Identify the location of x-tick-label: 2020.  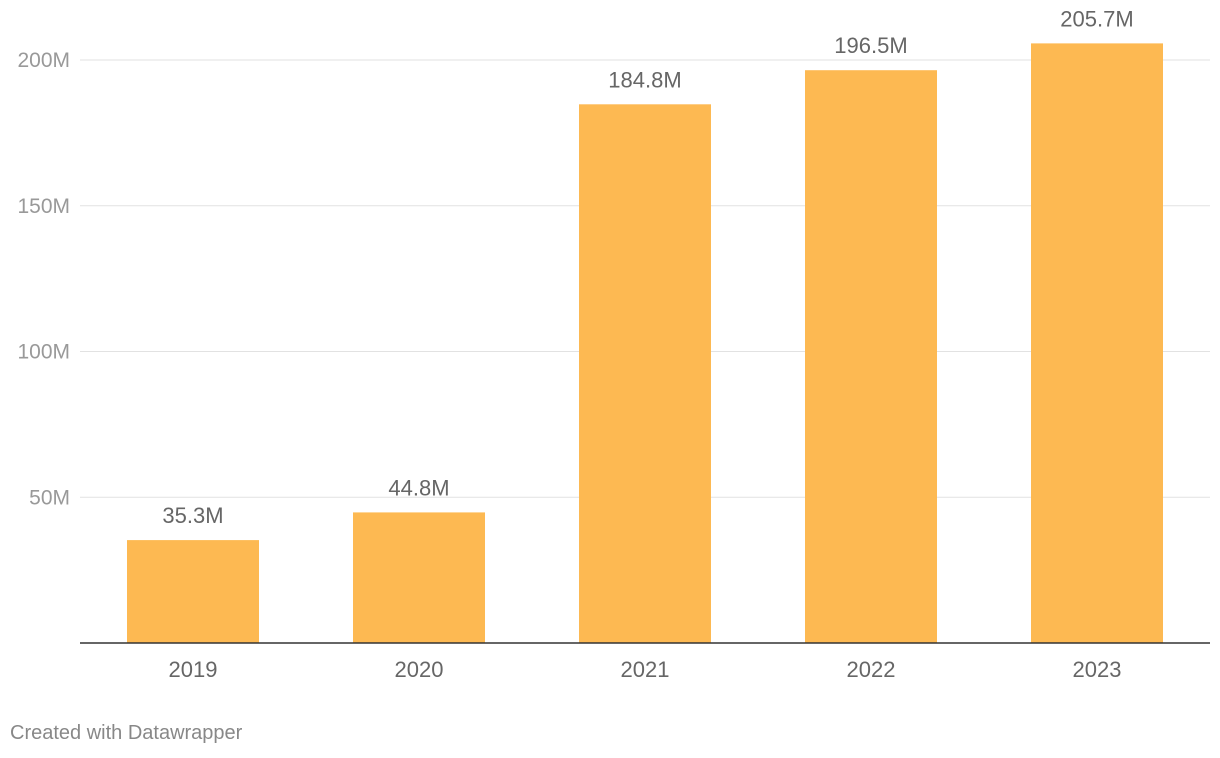
(419, 669).